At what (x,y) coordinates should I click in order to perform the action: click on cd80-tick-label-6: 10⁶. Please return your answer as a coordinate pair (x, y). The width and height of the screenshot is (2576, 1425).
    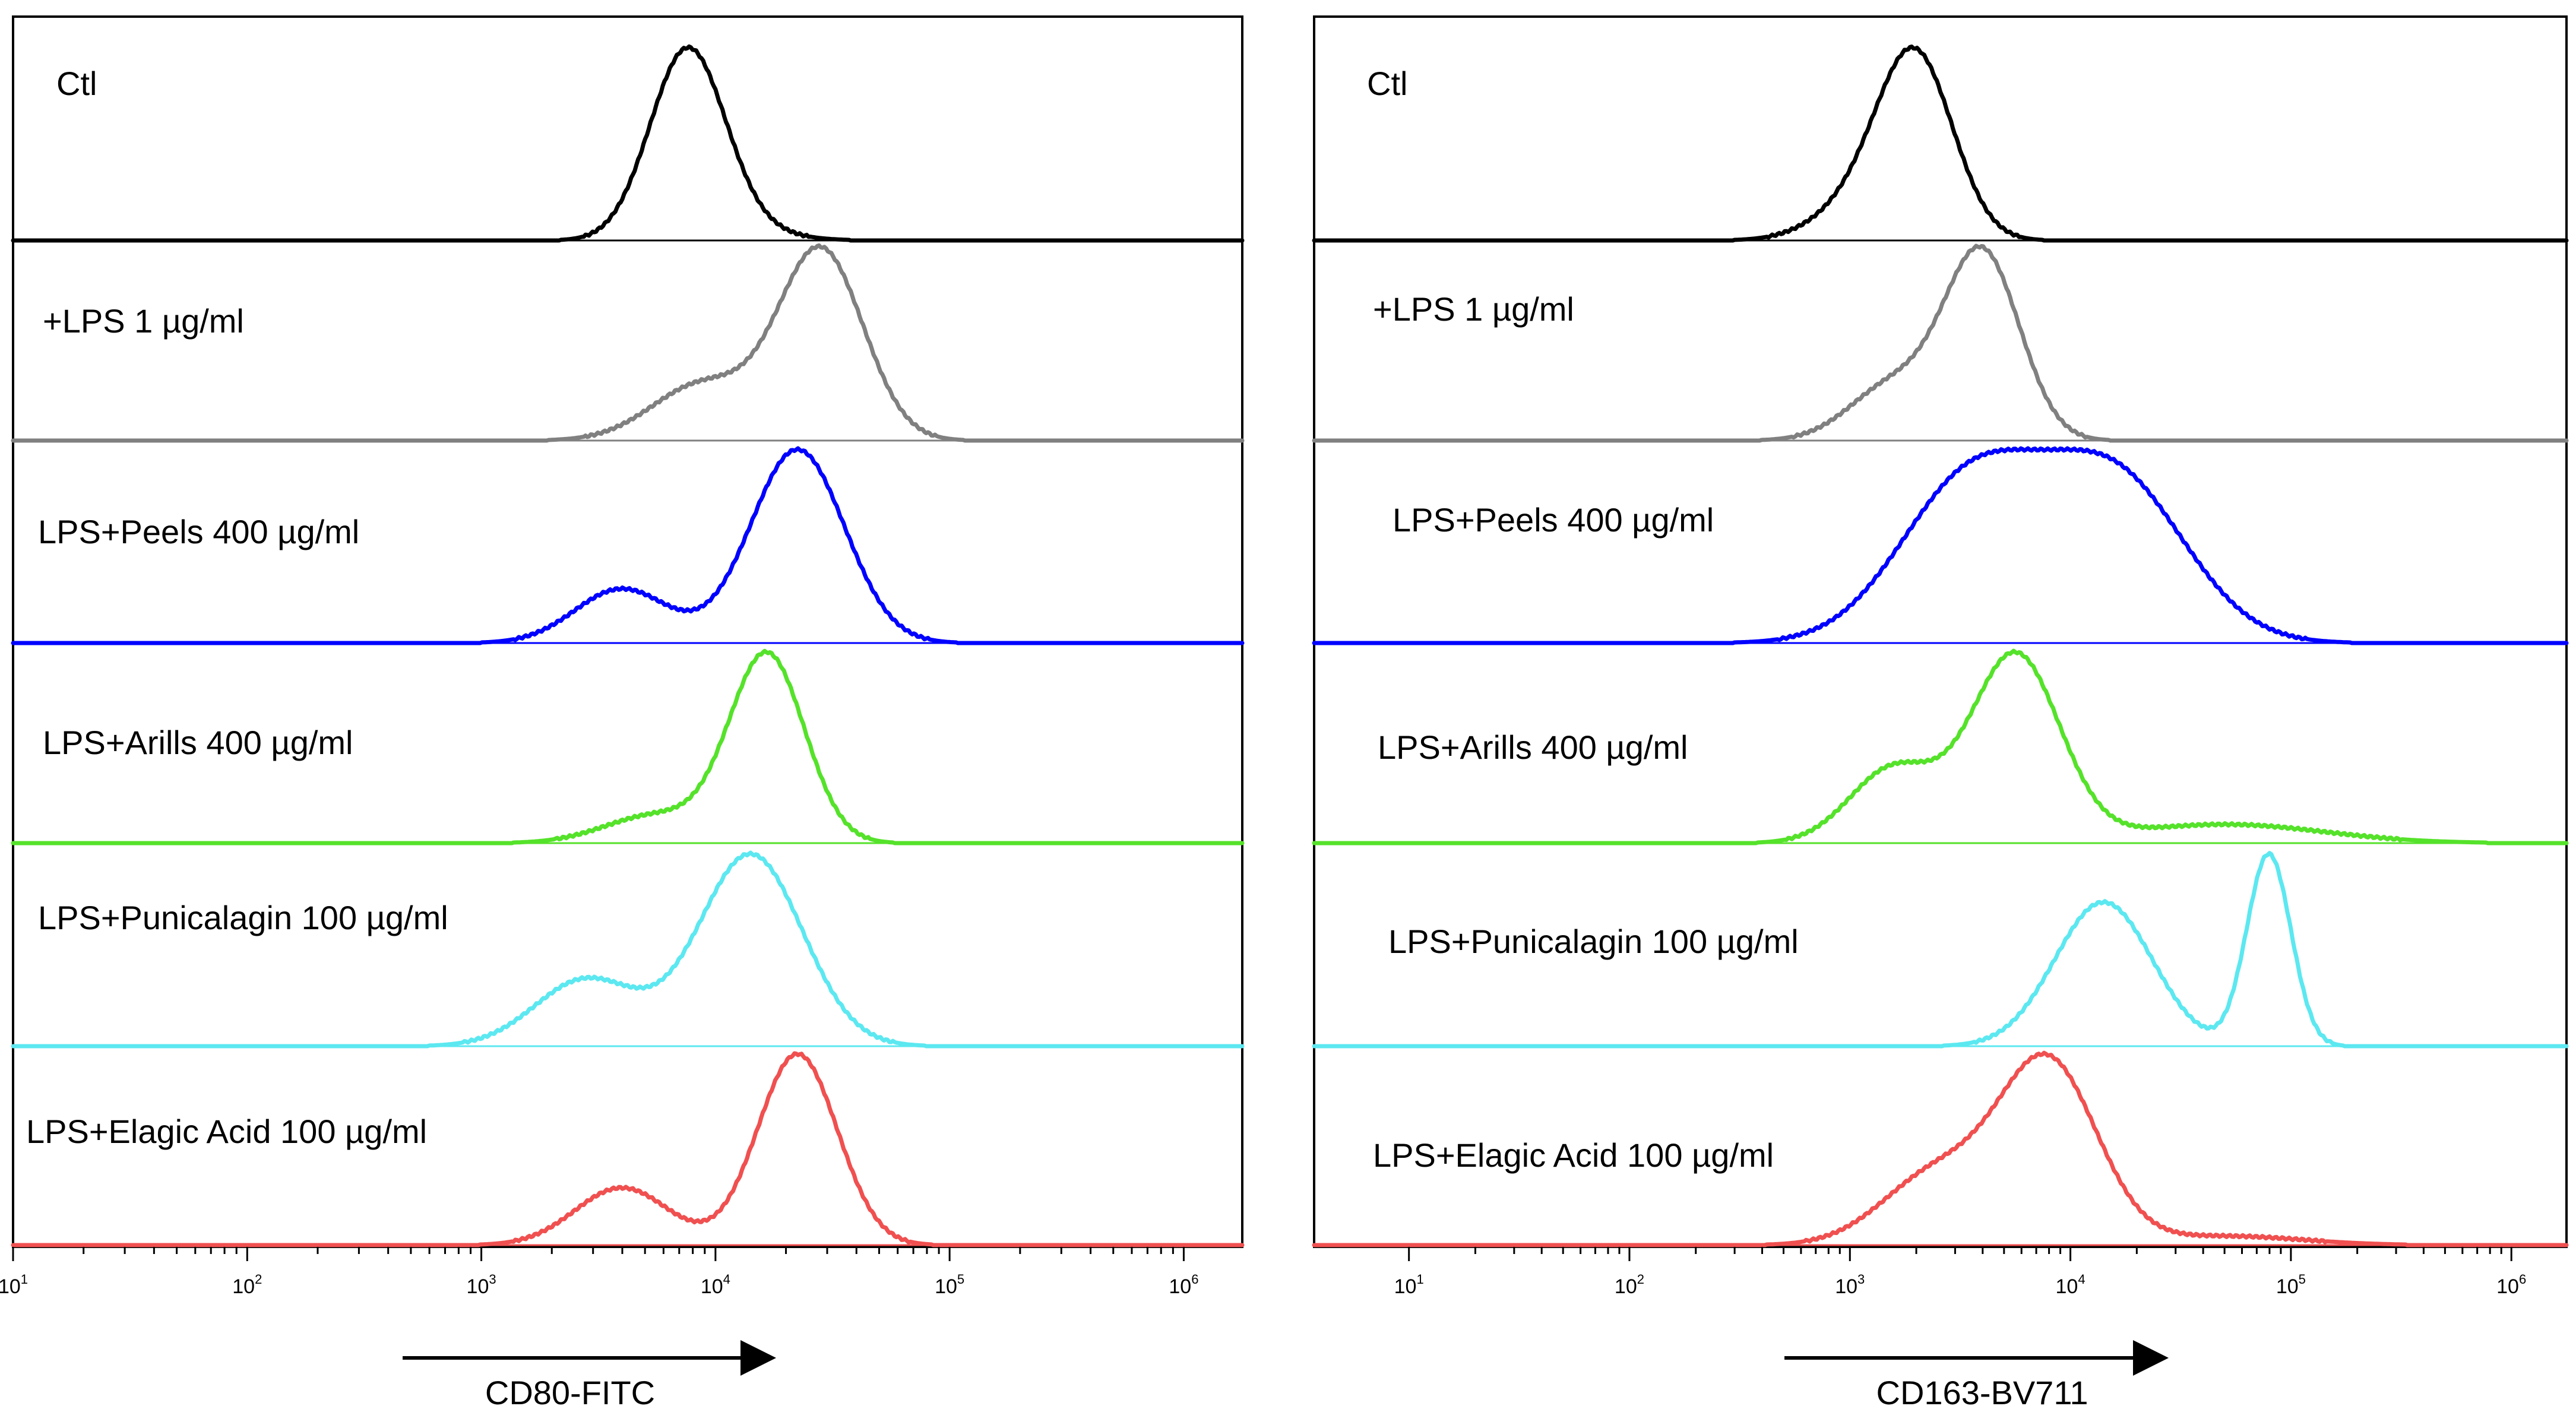
    Looking at the image, I should click on (1183, 1285).